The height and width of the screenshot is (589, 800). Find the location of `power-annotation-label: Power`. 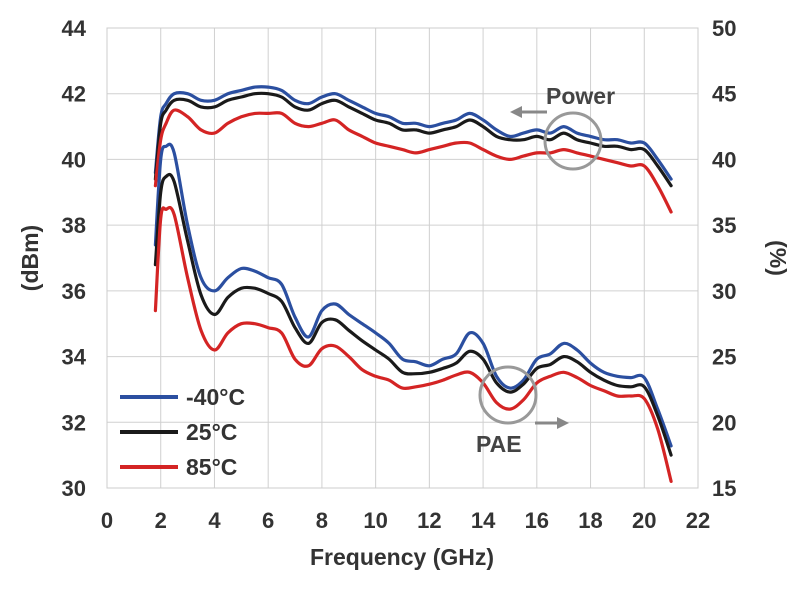

power-annotation-label: Power is located at coordinates (580, 96).